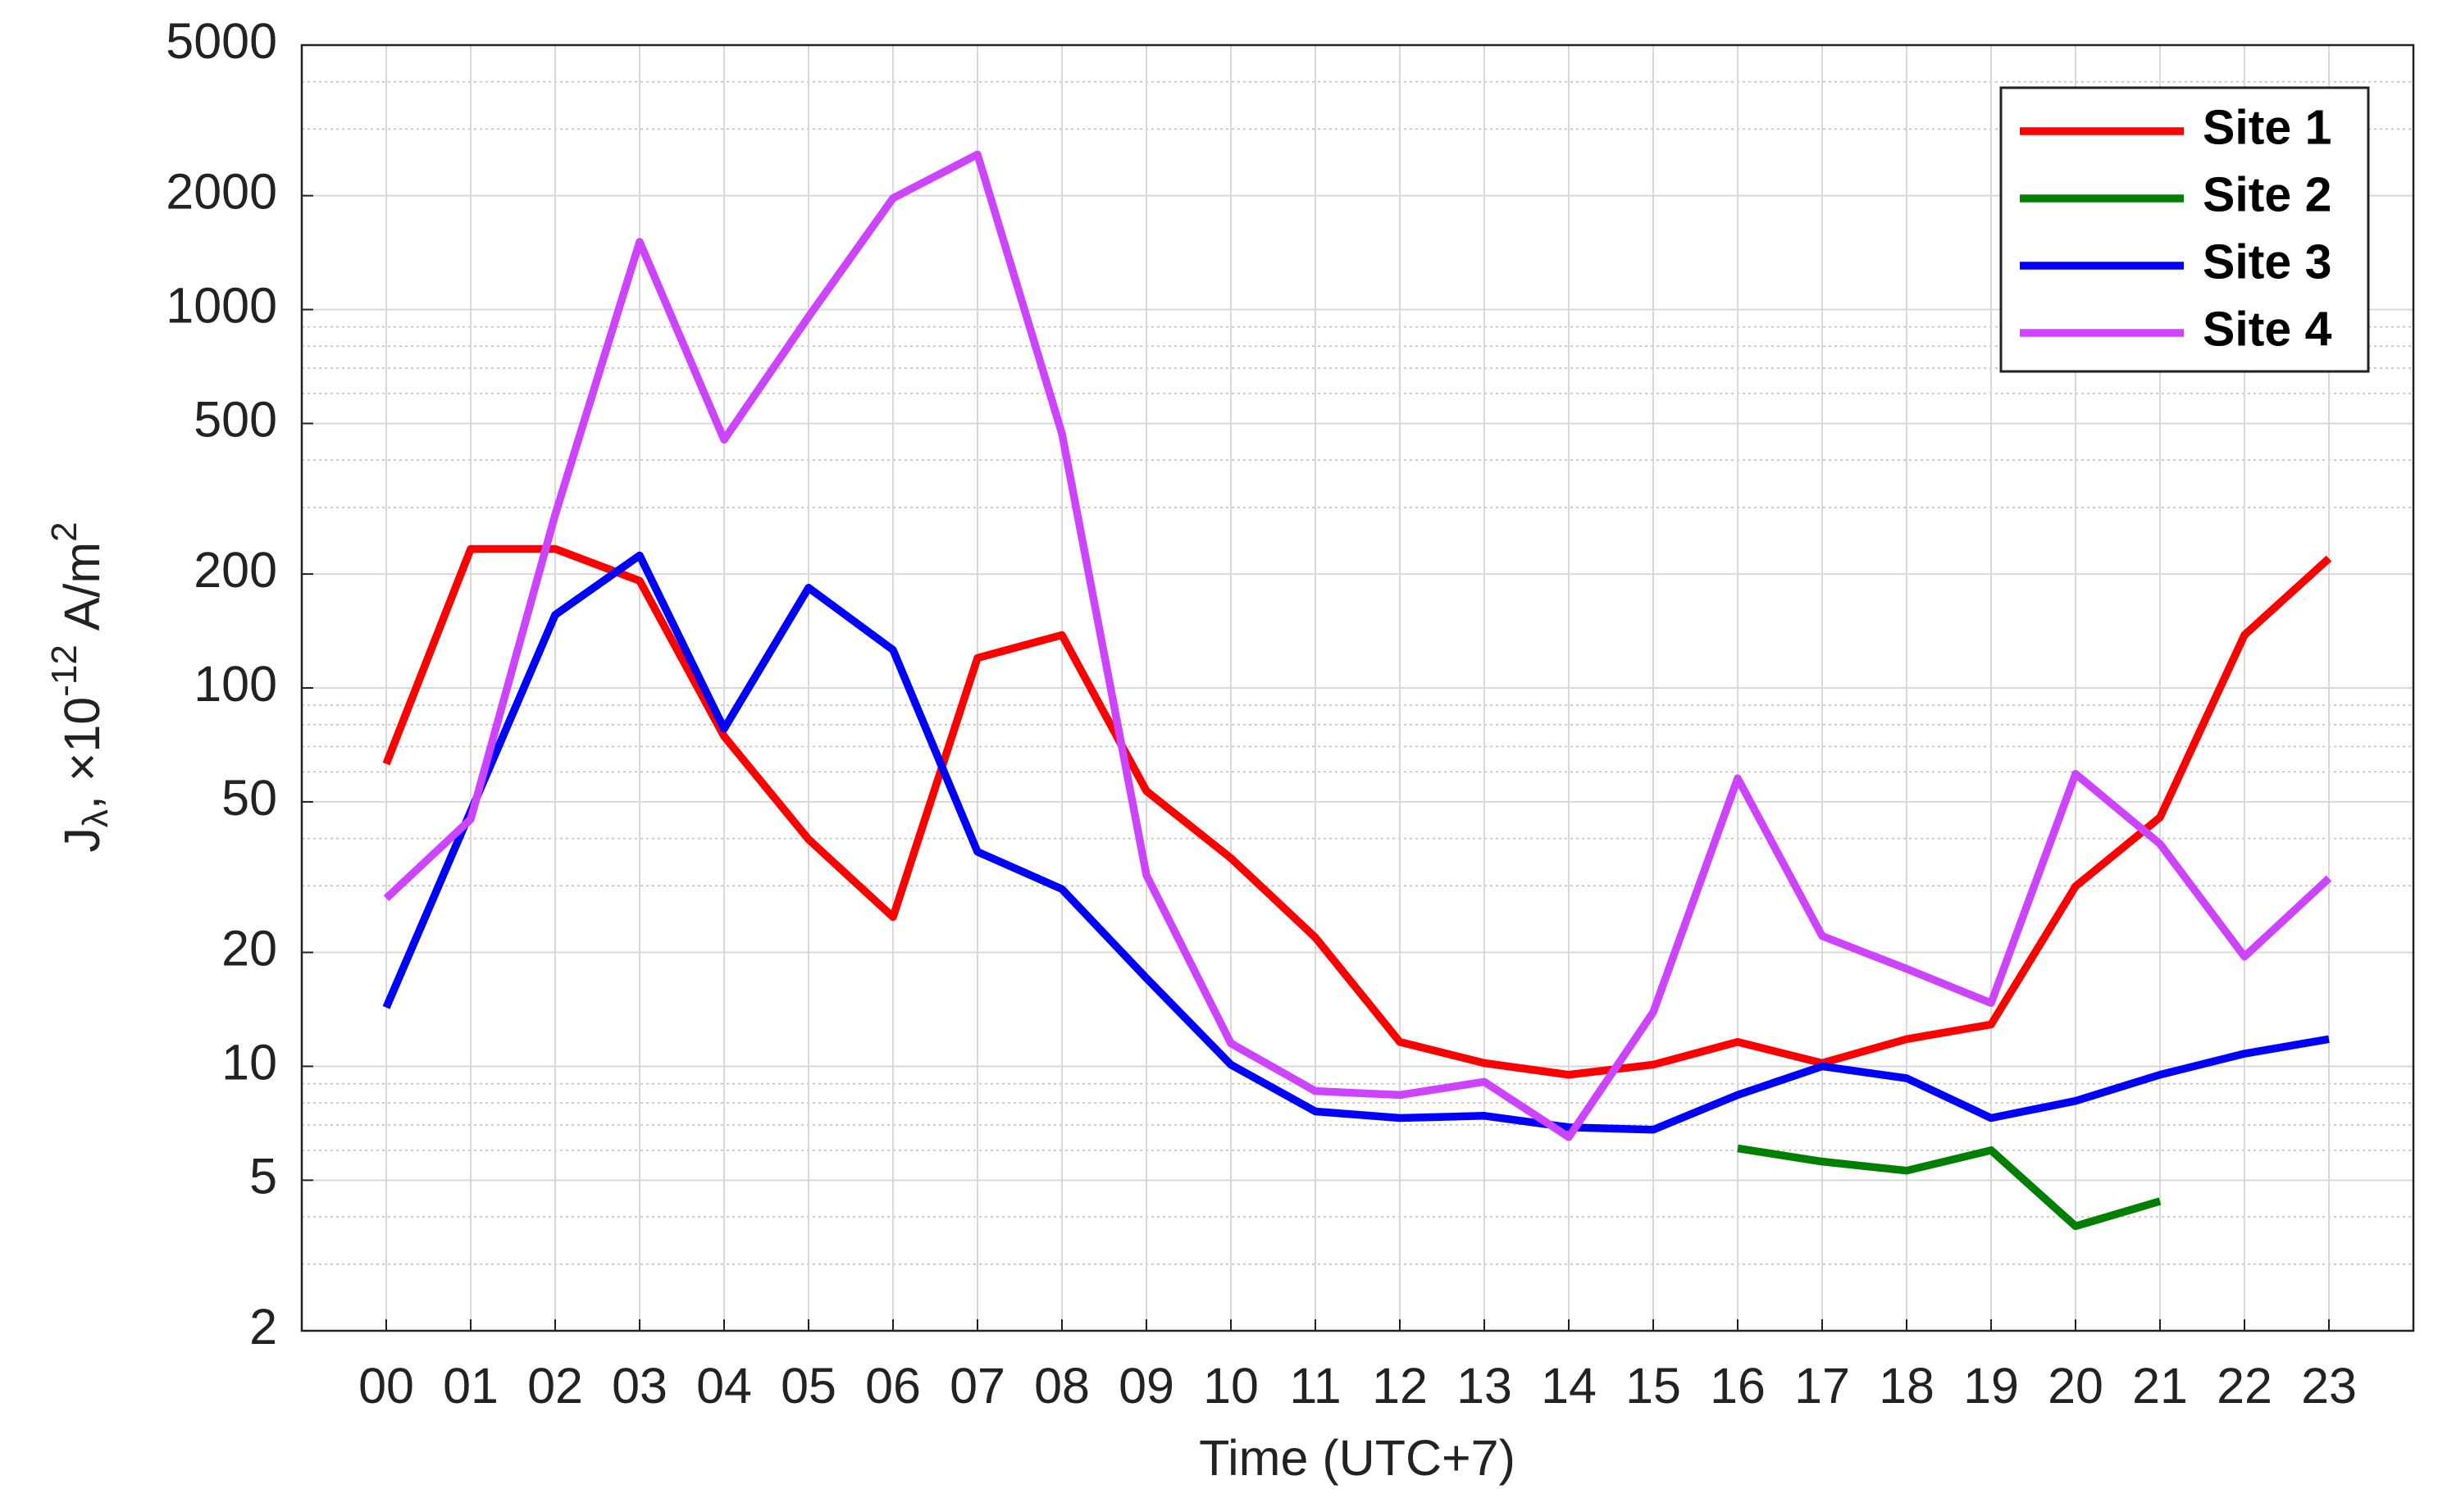 This screenshot has width=2438, height=1512. I want to click on x-tick-label: 03, so click(640, 1386).